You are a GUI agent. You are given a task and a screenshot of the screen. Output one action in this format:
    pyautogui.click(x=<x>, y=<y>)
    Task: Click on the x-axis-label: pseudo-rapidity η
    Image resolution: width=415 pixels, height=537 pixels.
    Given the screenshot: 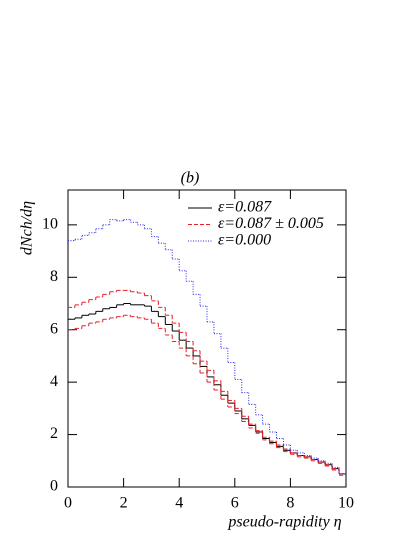 What is the action you would take?
    pyautogui.click(x=284, y=522)
    